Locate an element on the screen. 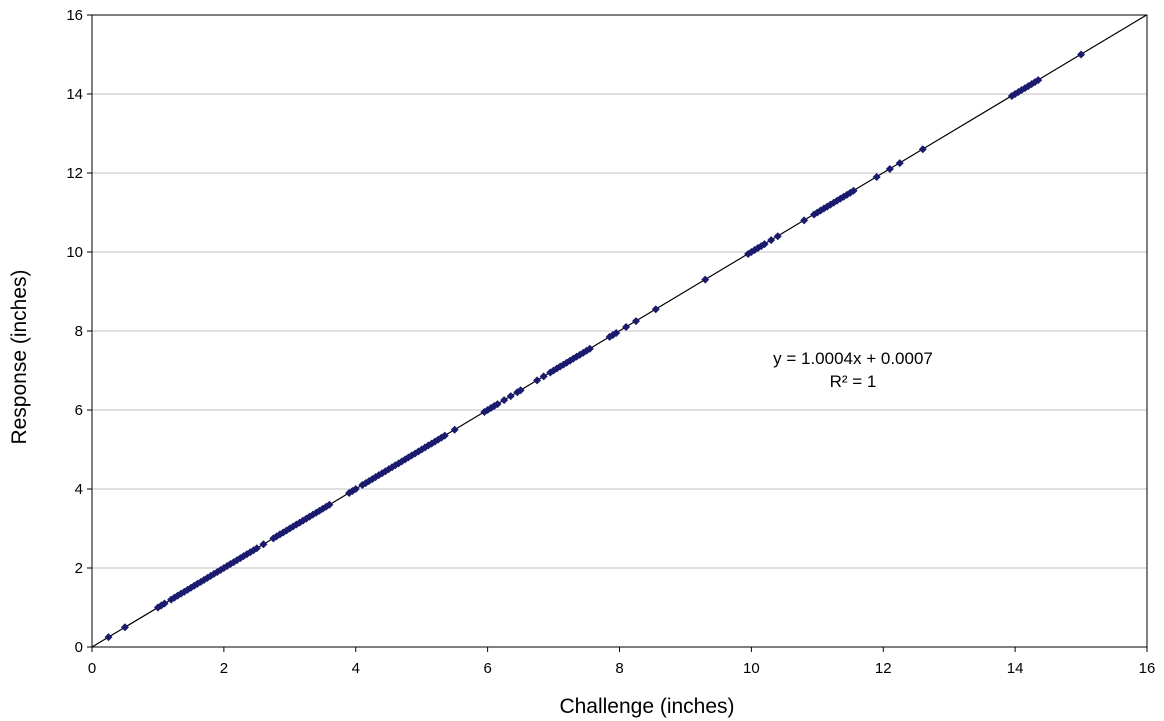 The width and height of the screenshot is (1164, 721). x-tick-label: 12 is located at coordinates (883, 668).